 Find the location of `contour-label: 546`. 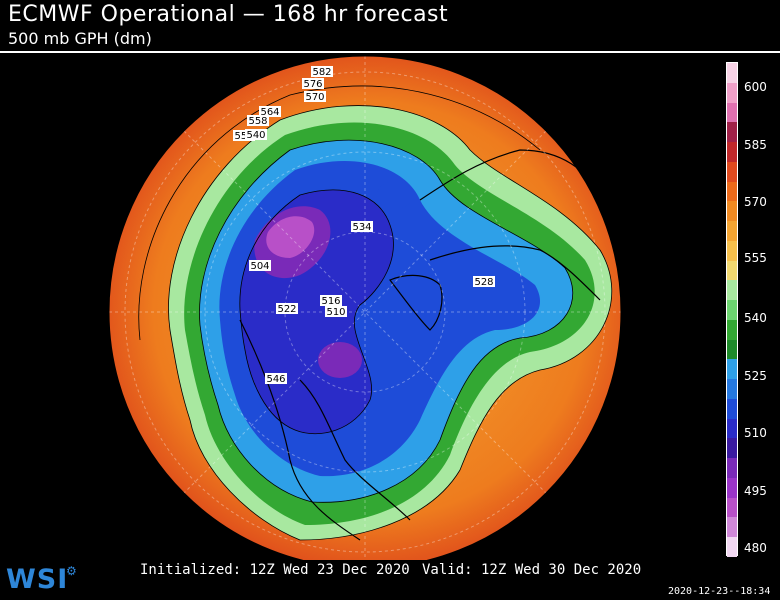

contour-label: 546 is located at coordinates (275, 379).